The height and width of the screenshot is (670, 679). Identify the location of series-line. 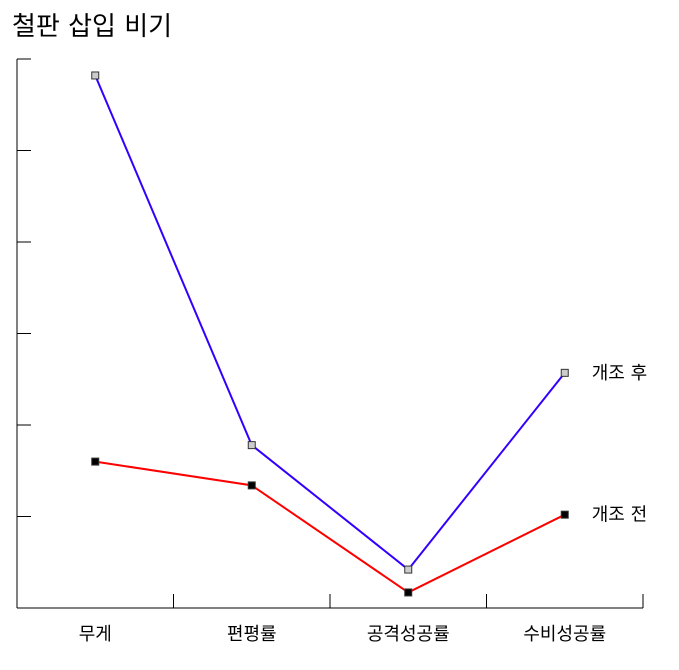
(330, 527).